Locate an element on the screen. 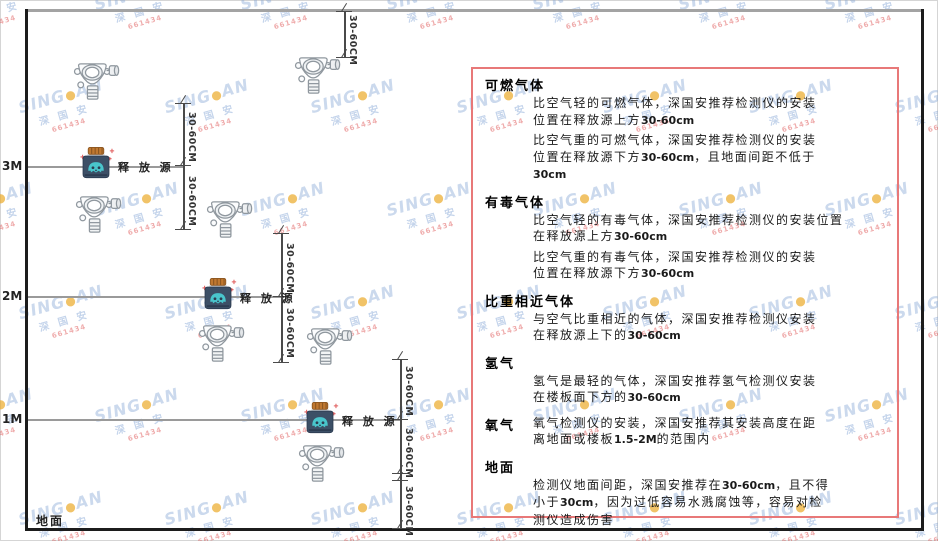 The height and width of the screenshot is (541, 938). height-line-1m is located at coordinates (214, 420).